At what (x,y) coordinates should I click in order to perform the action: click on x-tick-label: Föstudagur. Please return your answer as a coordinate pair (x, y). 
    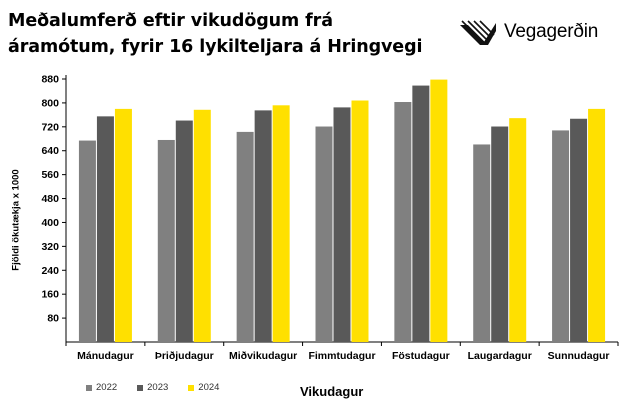
    Looking at the image, I should click on (421, 356).